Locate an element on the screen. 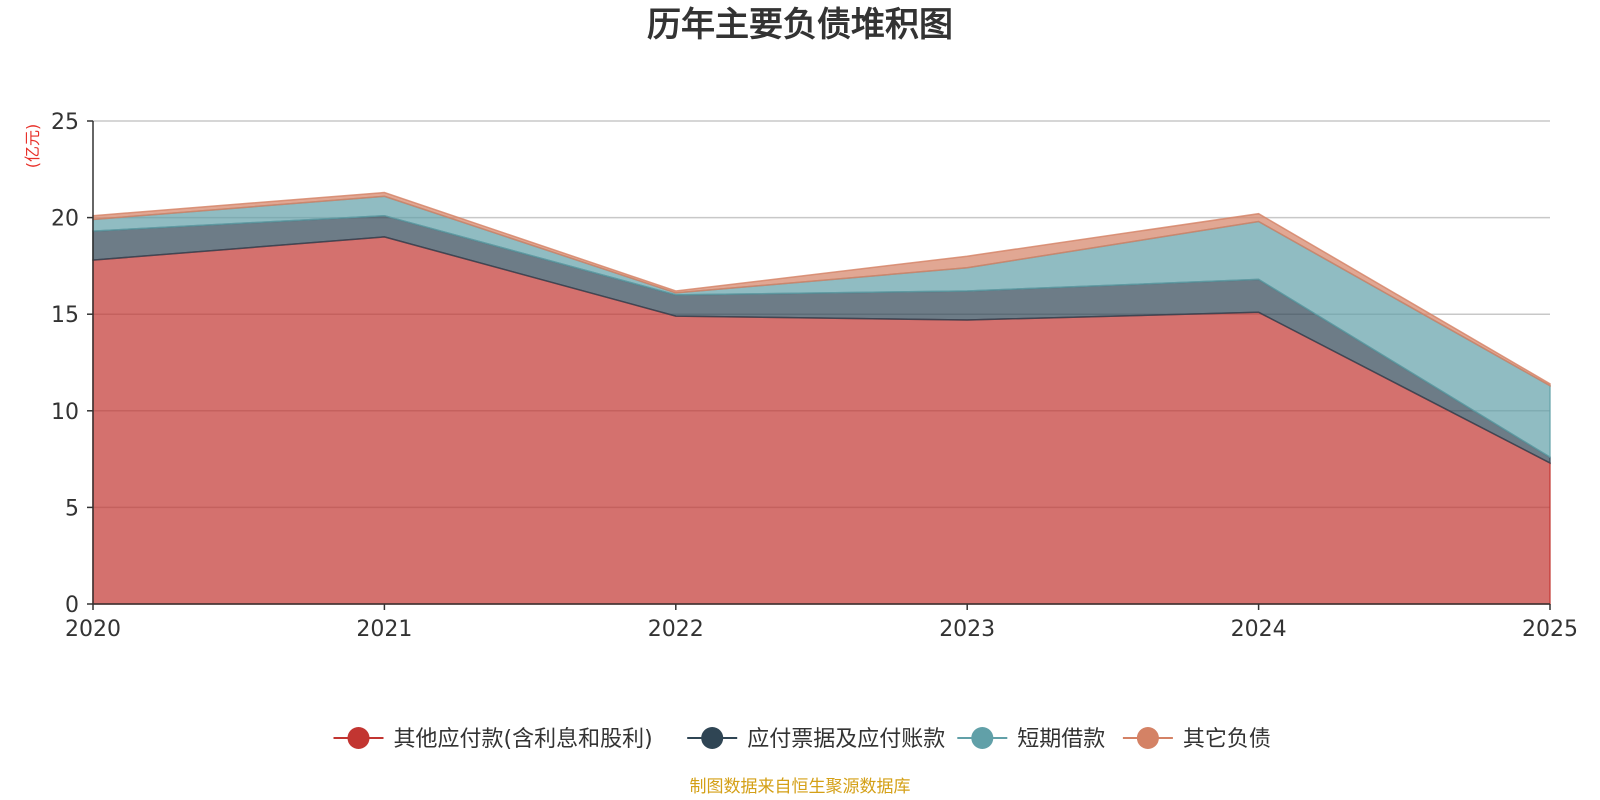  x-tick-label: 2020 is located at coordinates (93, 629).